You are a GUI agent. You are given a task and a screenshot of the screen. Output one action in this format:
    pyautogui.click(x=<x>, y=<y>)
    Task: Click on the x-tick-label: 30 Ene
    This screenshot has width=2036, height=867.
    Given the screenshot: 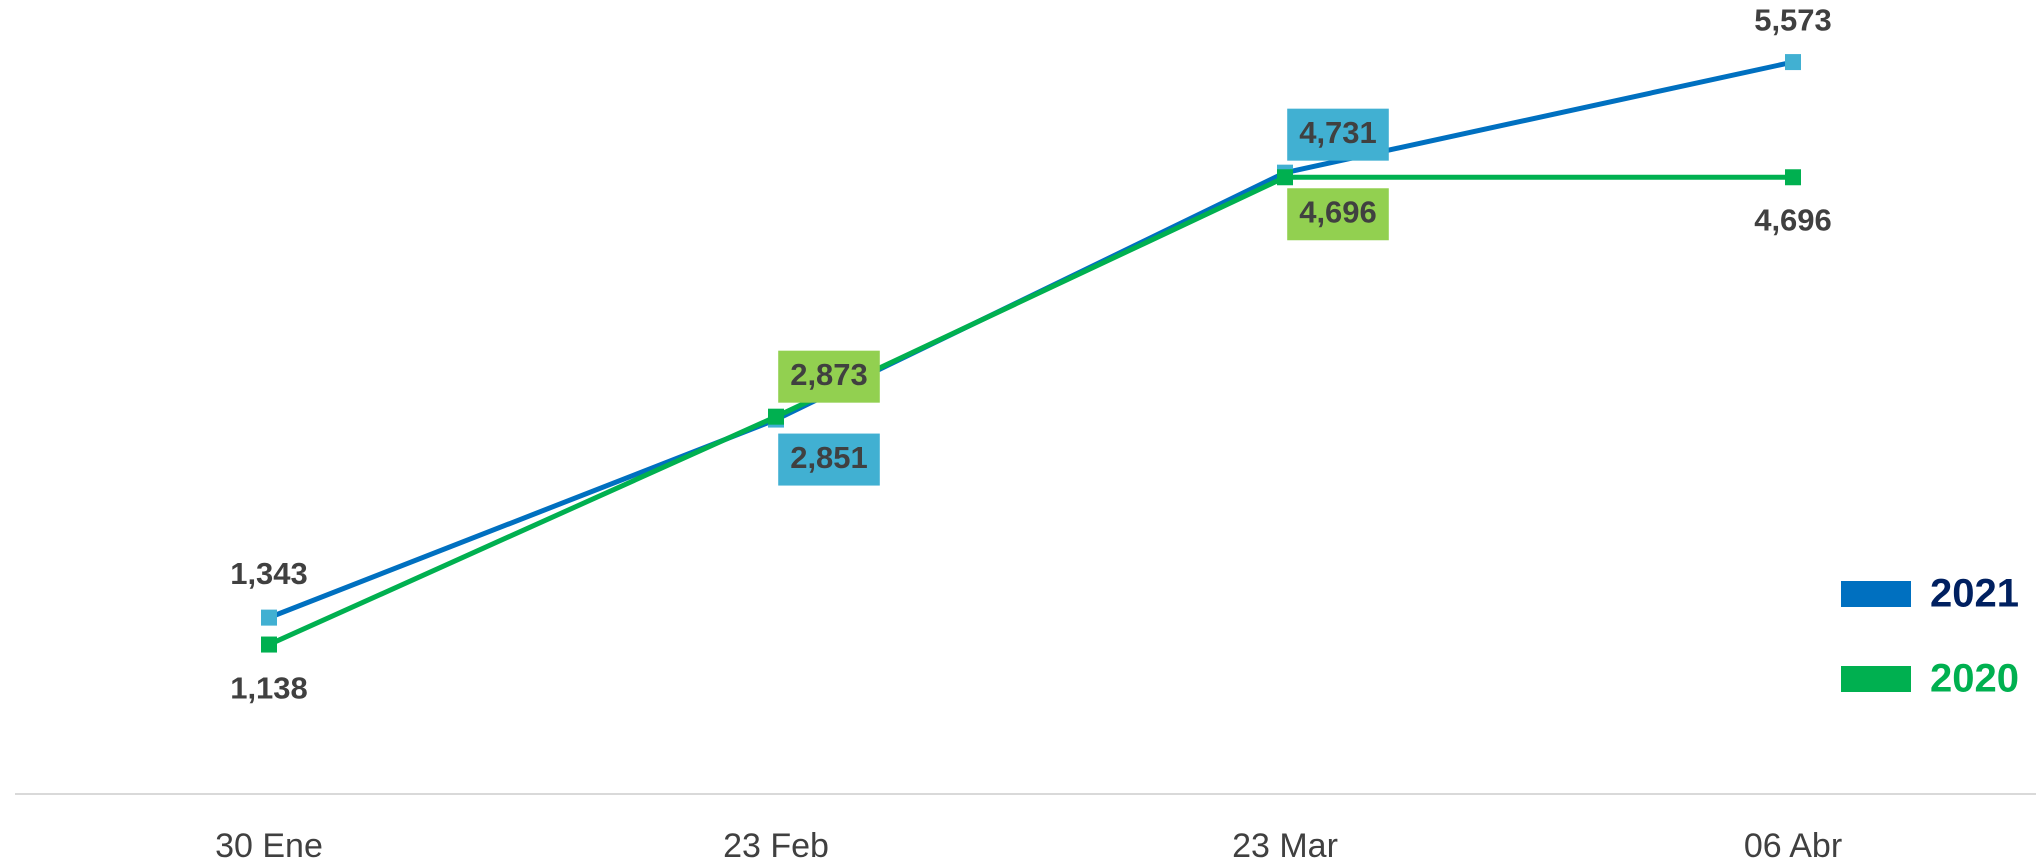 What is the action you would take?
    pyautogui.click(x=269, y=846)
    